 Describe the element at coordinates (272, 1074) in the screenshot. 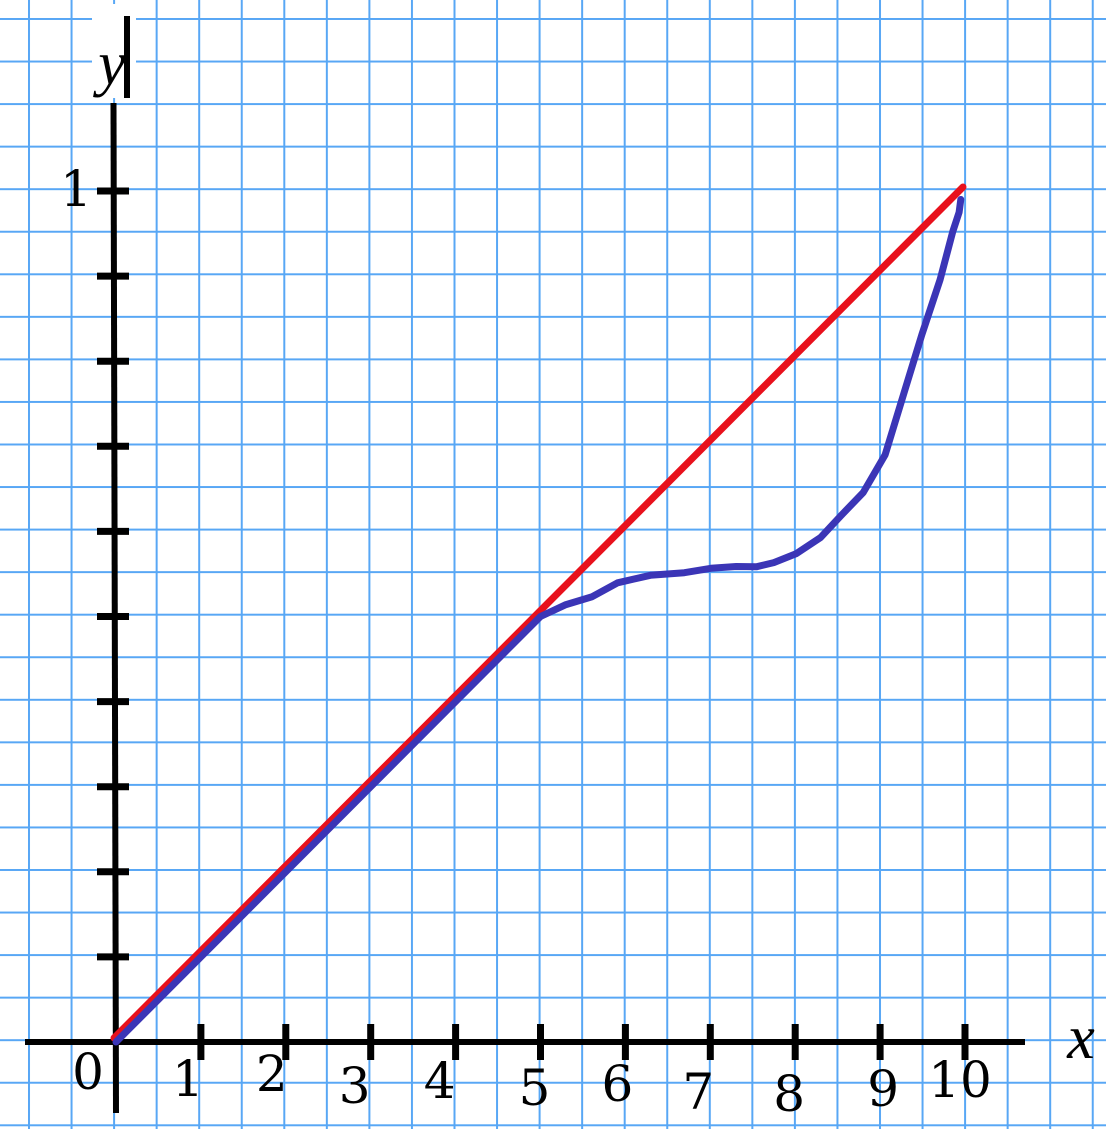

I see `x-tick-label: 2` at that location.